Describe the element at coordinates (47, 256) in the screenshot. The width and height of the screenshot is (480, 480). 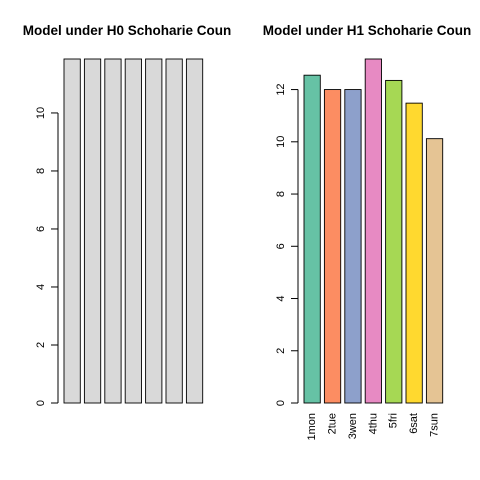
I see `y-axis: 0 2 4 6 8 10` at that location.